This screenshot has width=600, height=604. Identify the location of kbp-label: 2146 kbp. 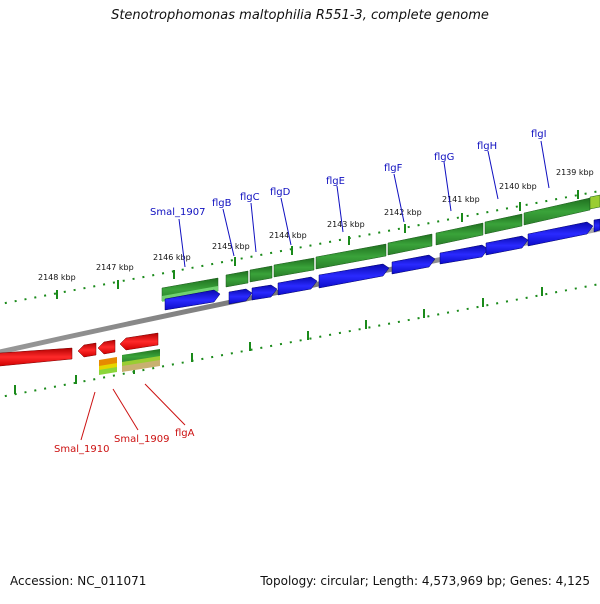
(172, 257).